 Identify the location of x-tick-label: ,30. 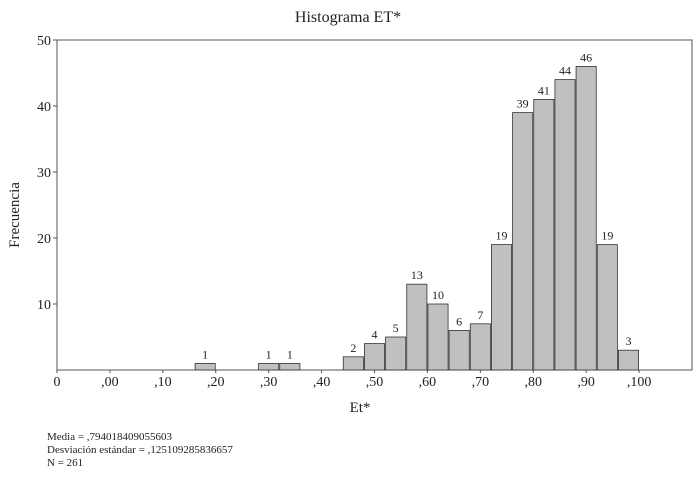
(269, 382).